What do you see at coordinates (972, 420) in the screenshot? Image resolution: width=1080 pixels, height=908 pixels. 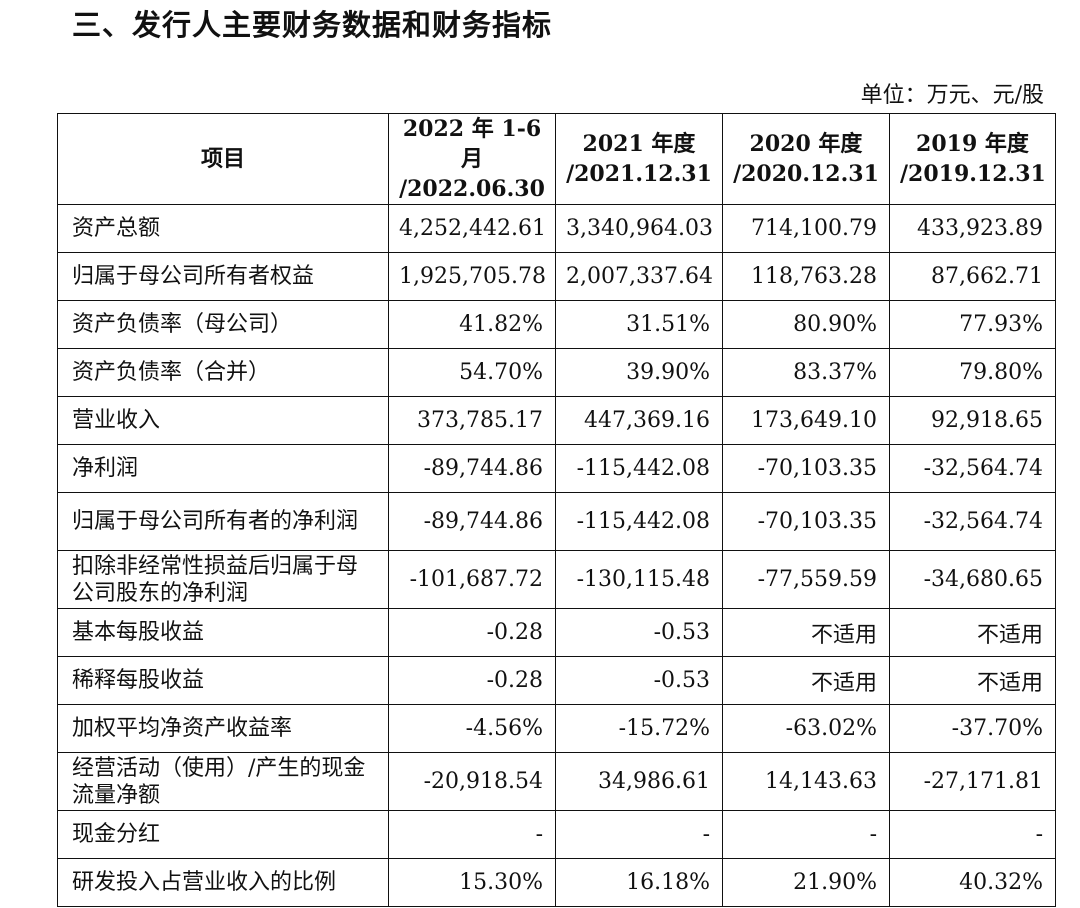 I see `cell-value: 92,918.65` at bounding box center [972, 420].